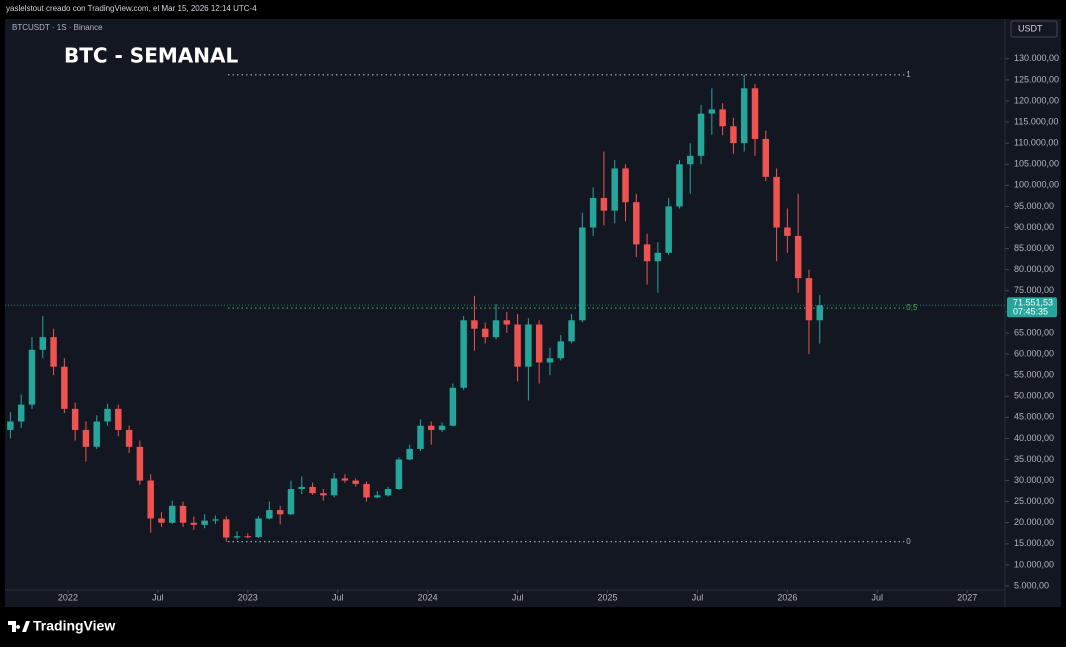  Describe the element at coordinates (1034, 396) in the screenshot. I see `y-tick-label: 50.000,00` at that location.